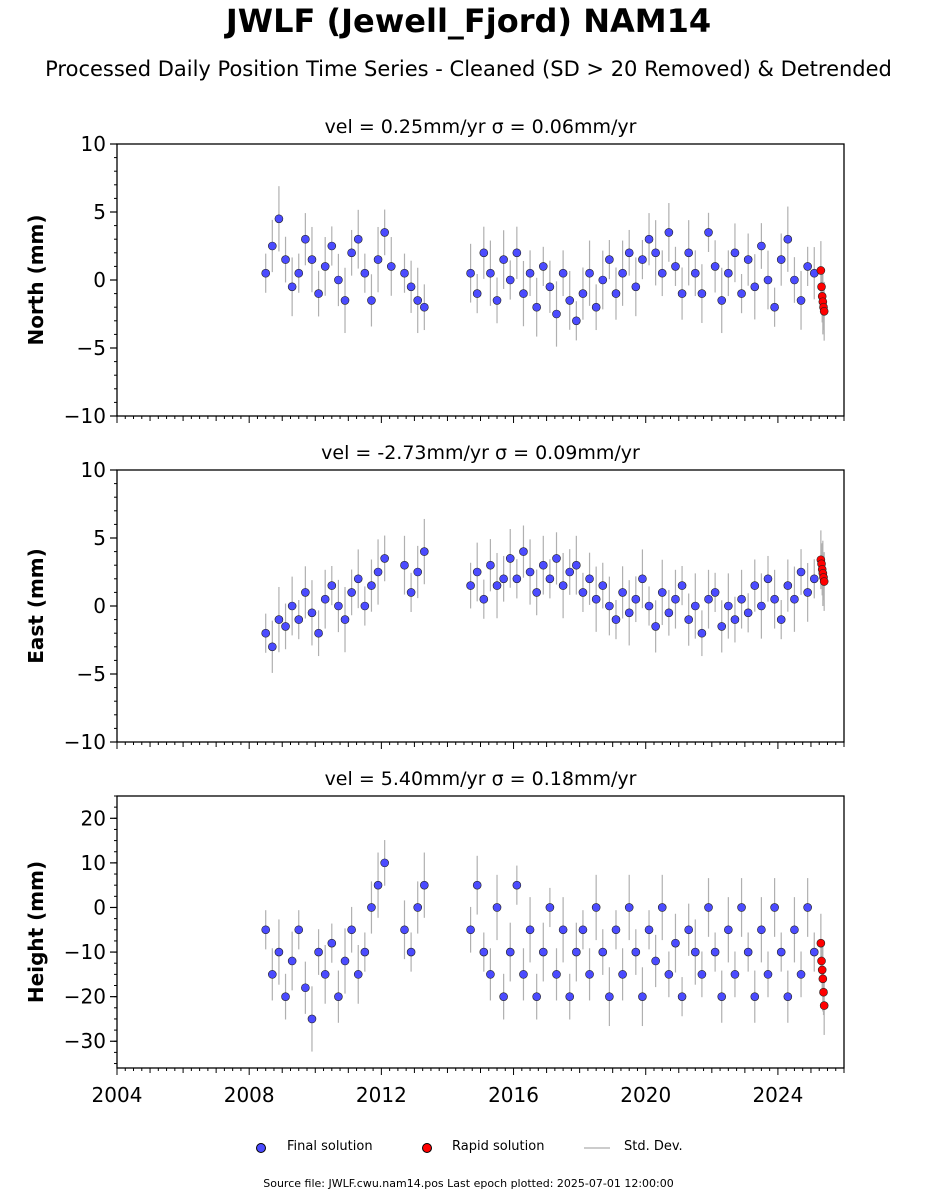 This screenshot has width=937, height=1200. Describe the element at coordinates (381, 1095) in the screenshot. I see `panel-3-xtick-label: 2012` at that location.